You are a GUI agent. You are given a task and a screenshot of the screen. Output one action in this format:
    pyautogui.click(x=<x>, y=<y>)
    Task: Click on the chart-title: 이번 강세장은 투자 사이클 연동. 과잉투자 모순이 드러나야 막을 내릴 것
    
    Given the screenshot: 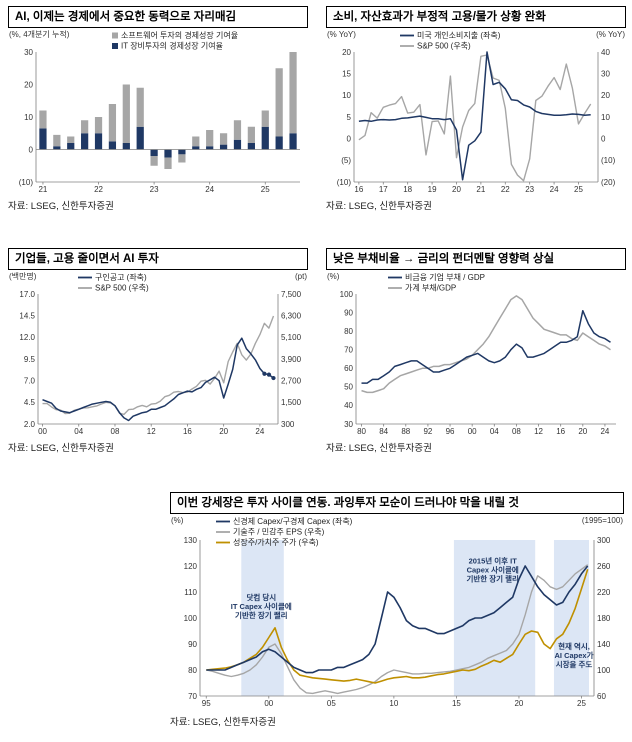 What is the action you would take?
    pyautogui.click(x=397, y=503)
    